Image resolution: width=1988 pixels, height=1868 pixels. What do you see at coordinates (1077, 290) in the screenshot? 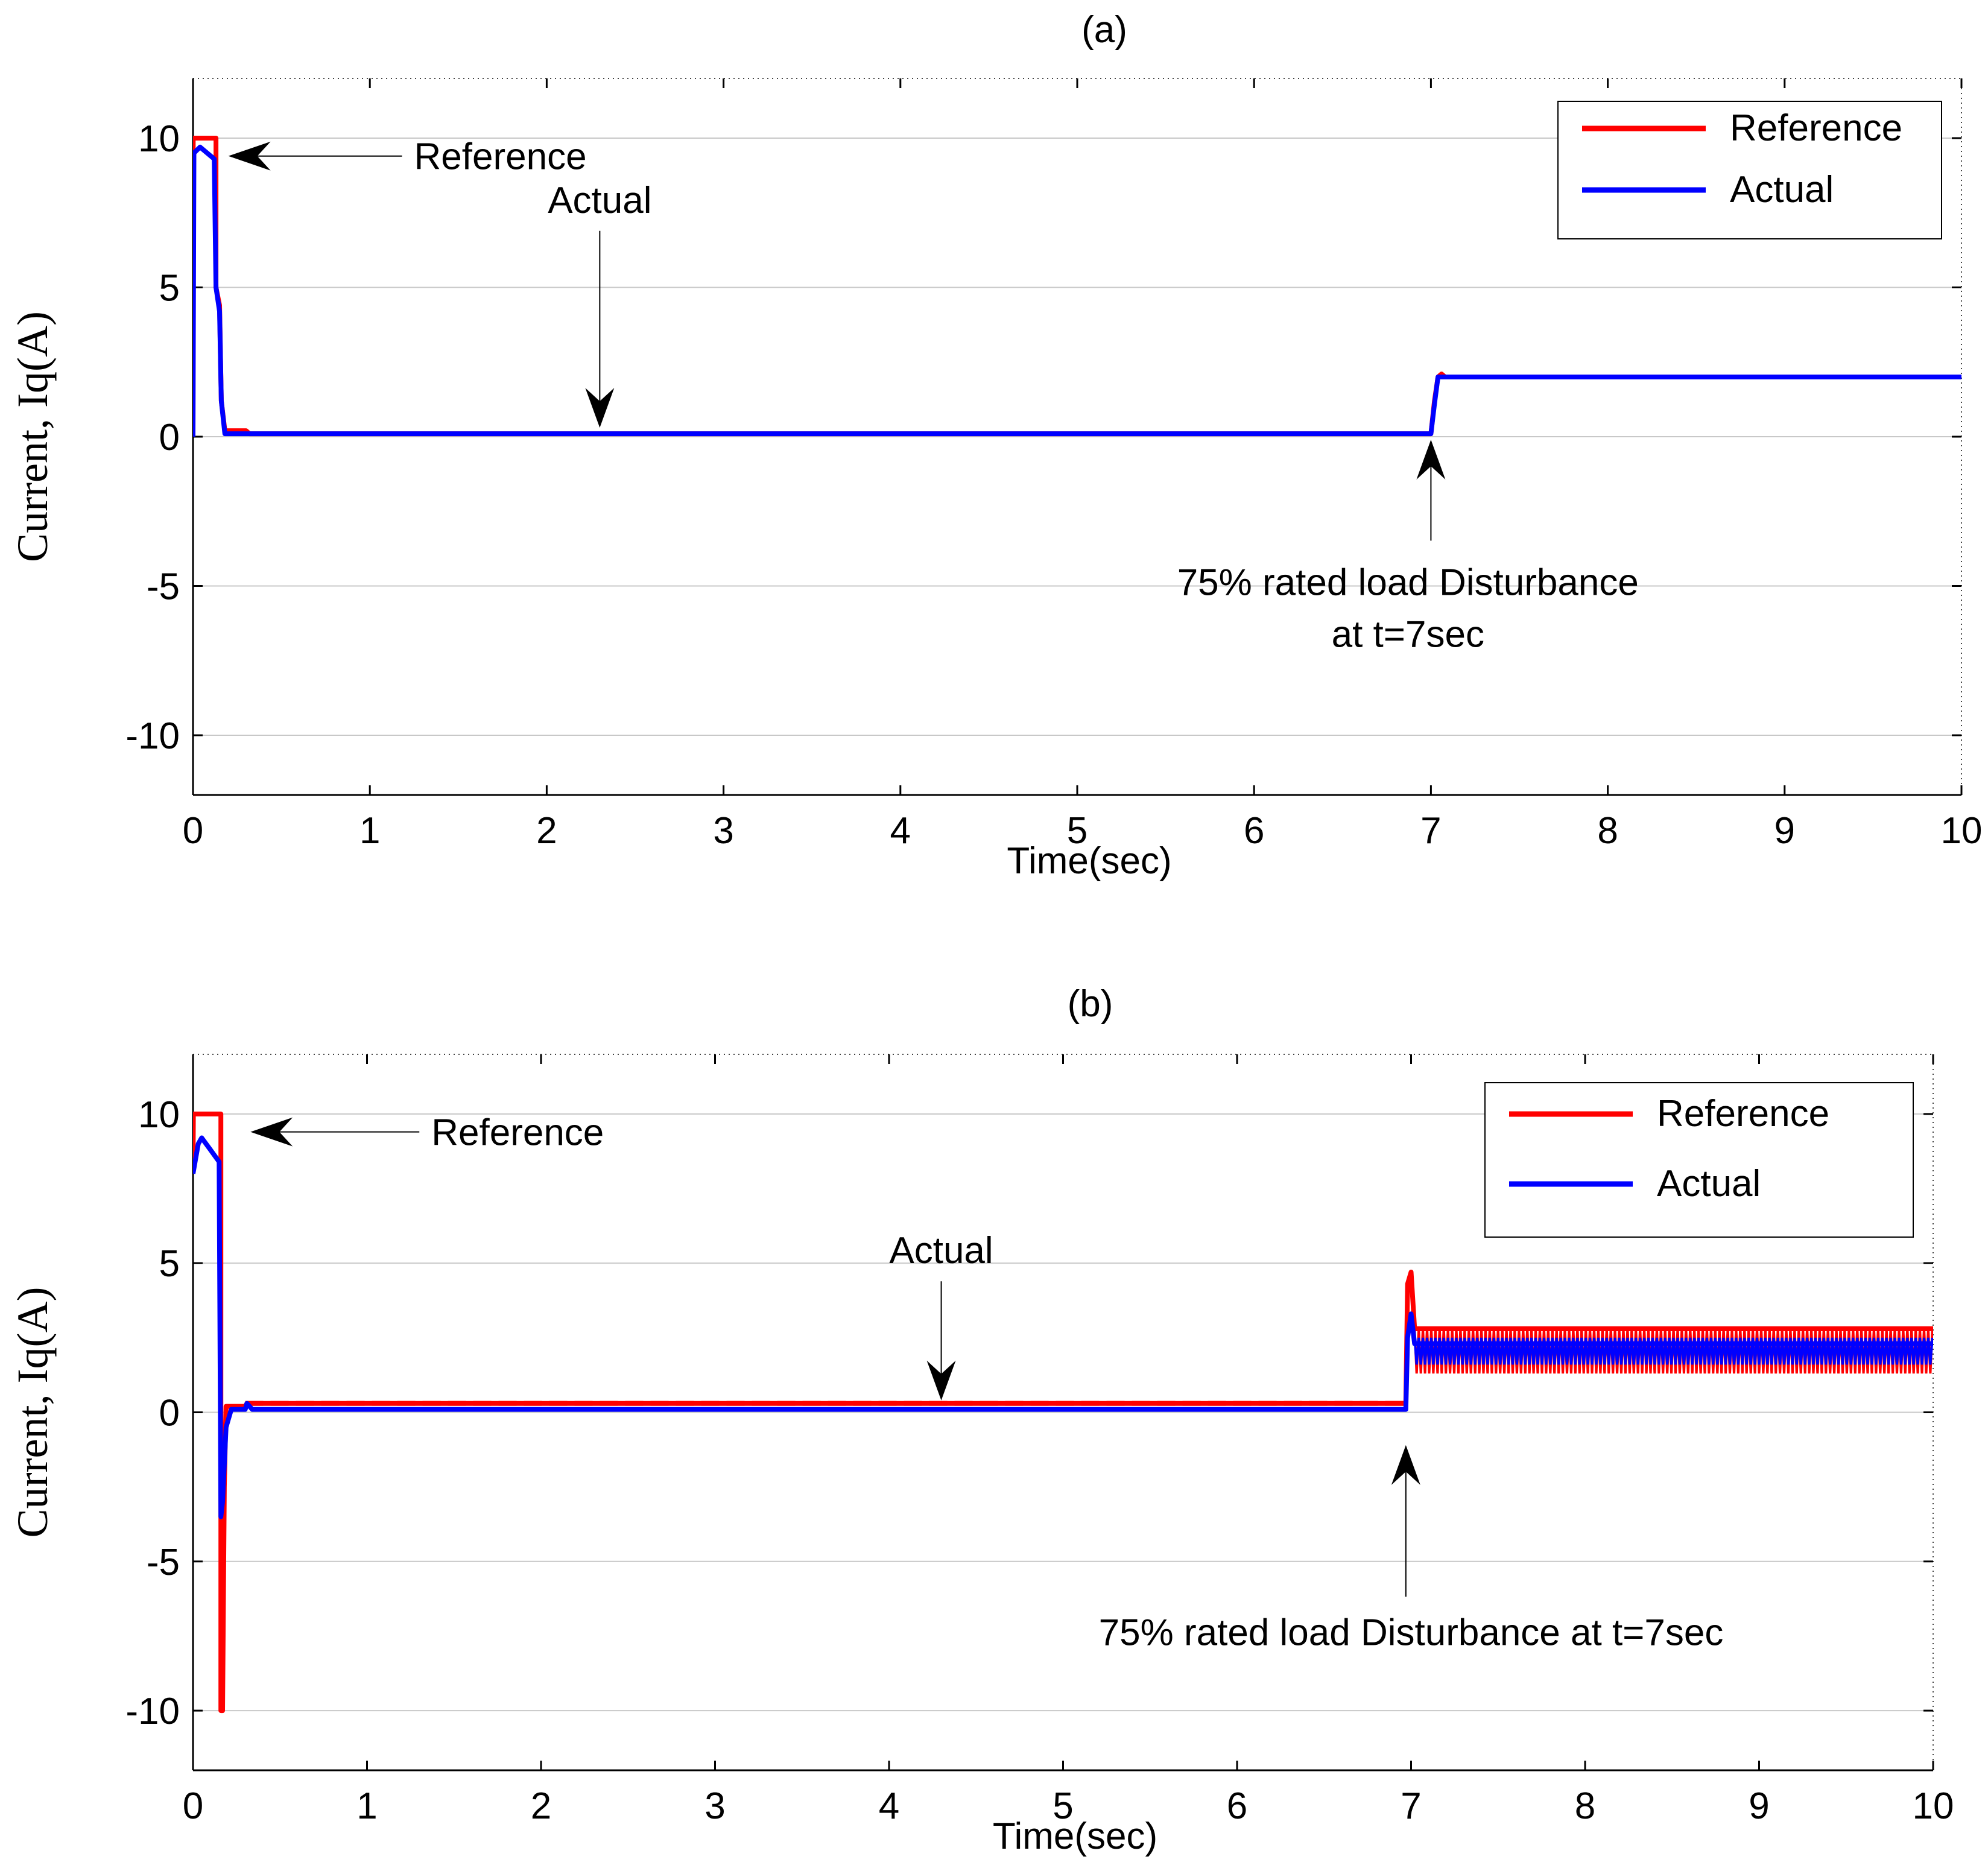
I see `series-actual-line` at bounding box center [1077, 290].